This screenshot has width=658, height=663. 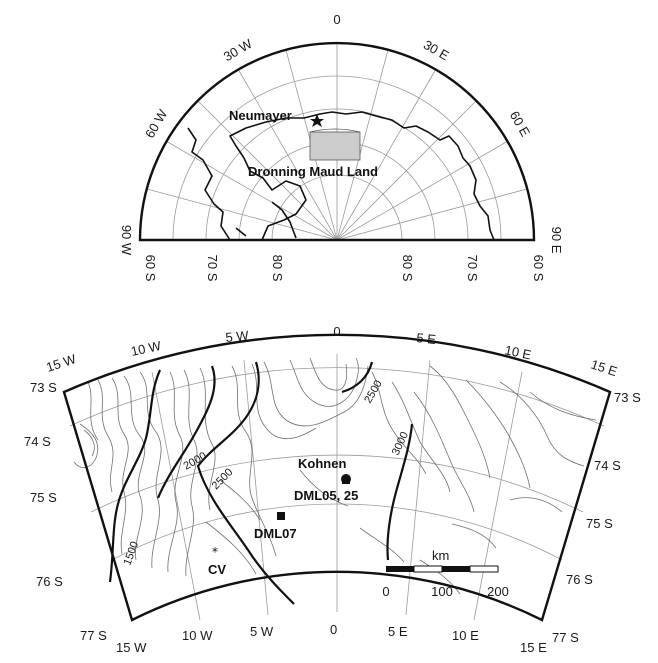 What do you see at coordinates (281, 516) in the screenshot?
I see `dml07-marker` at bounding box center [281, 516].